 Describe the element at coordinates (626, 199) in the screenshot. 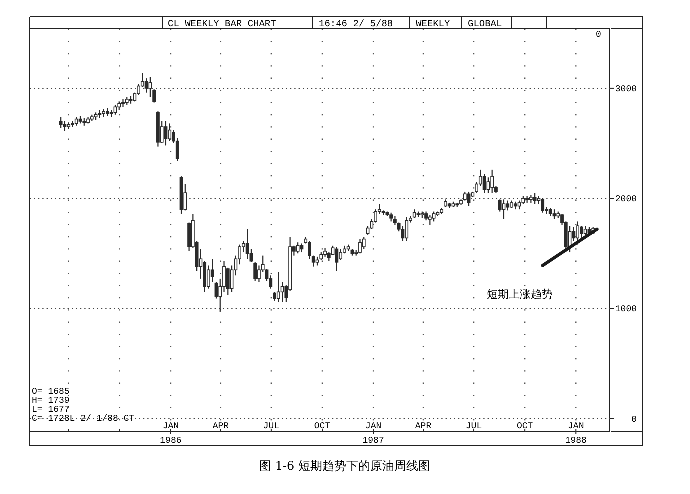

I see `y-tick-label: 2000` at that location.